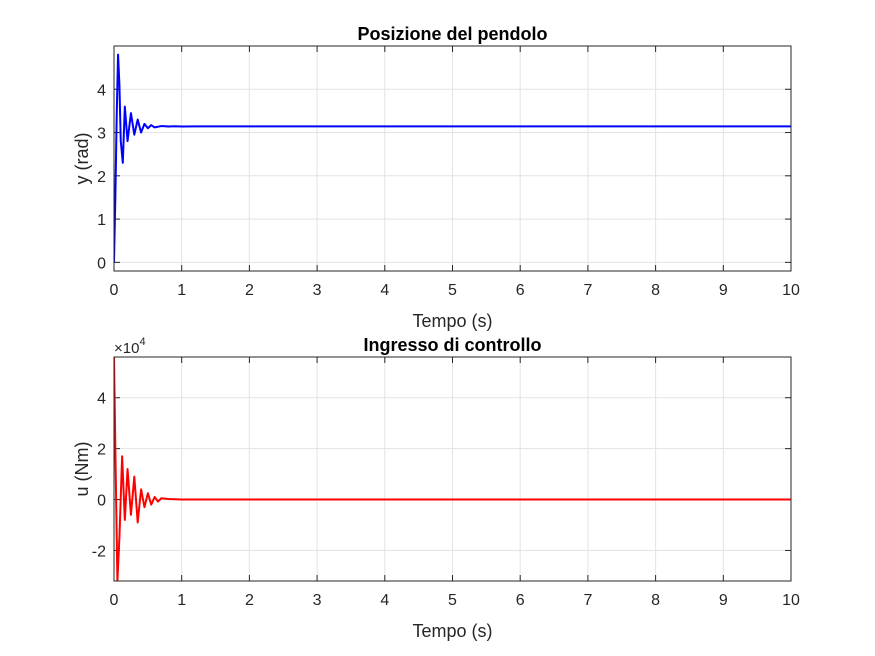  I want to click on y-exponent-power: 4, so click(142, 342).